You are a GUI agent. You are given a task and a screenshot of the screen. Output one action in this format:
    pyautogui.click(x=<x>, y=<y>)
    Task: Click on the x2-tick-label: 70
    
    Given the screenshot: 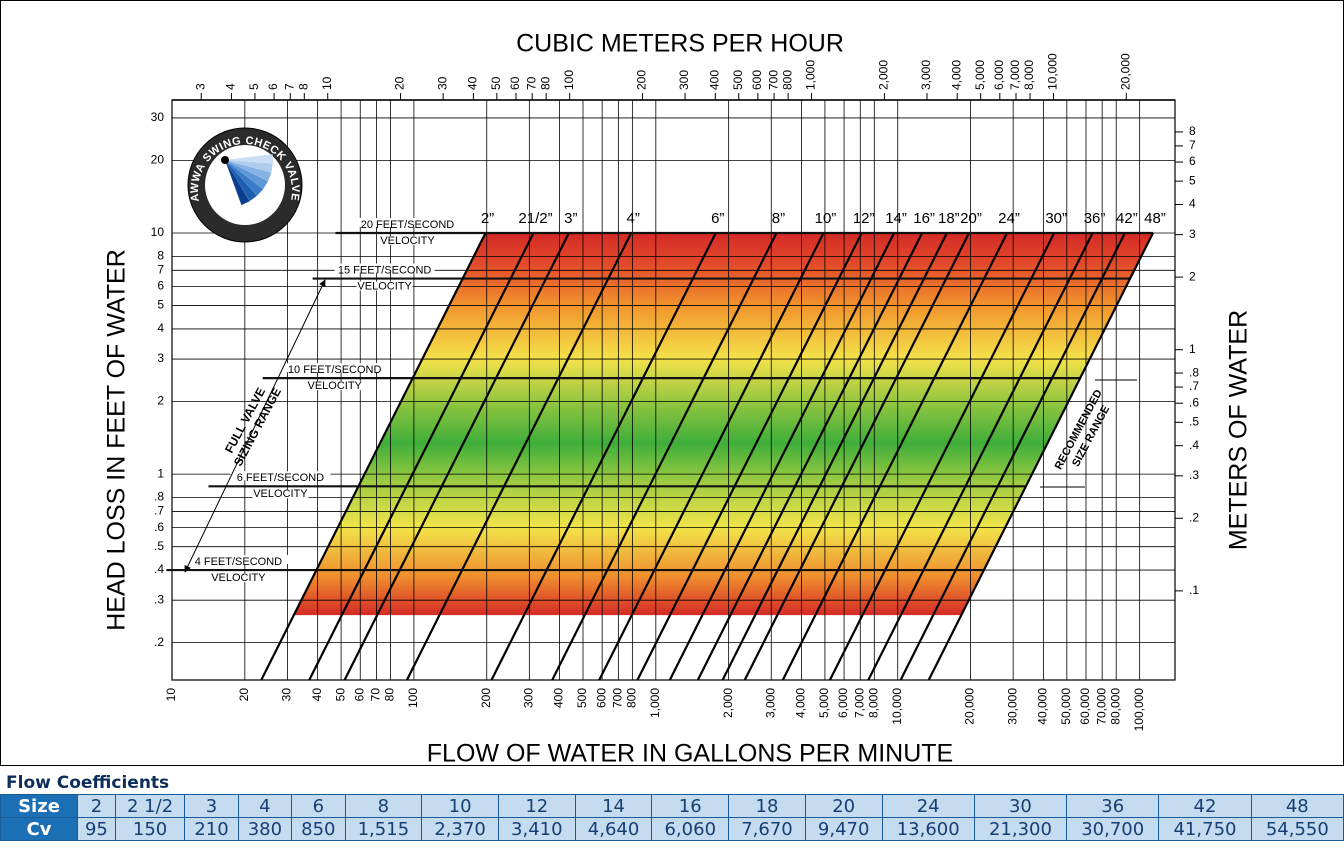 What is the action you would take?
    pyautogui.click(x=531, y=83)
    